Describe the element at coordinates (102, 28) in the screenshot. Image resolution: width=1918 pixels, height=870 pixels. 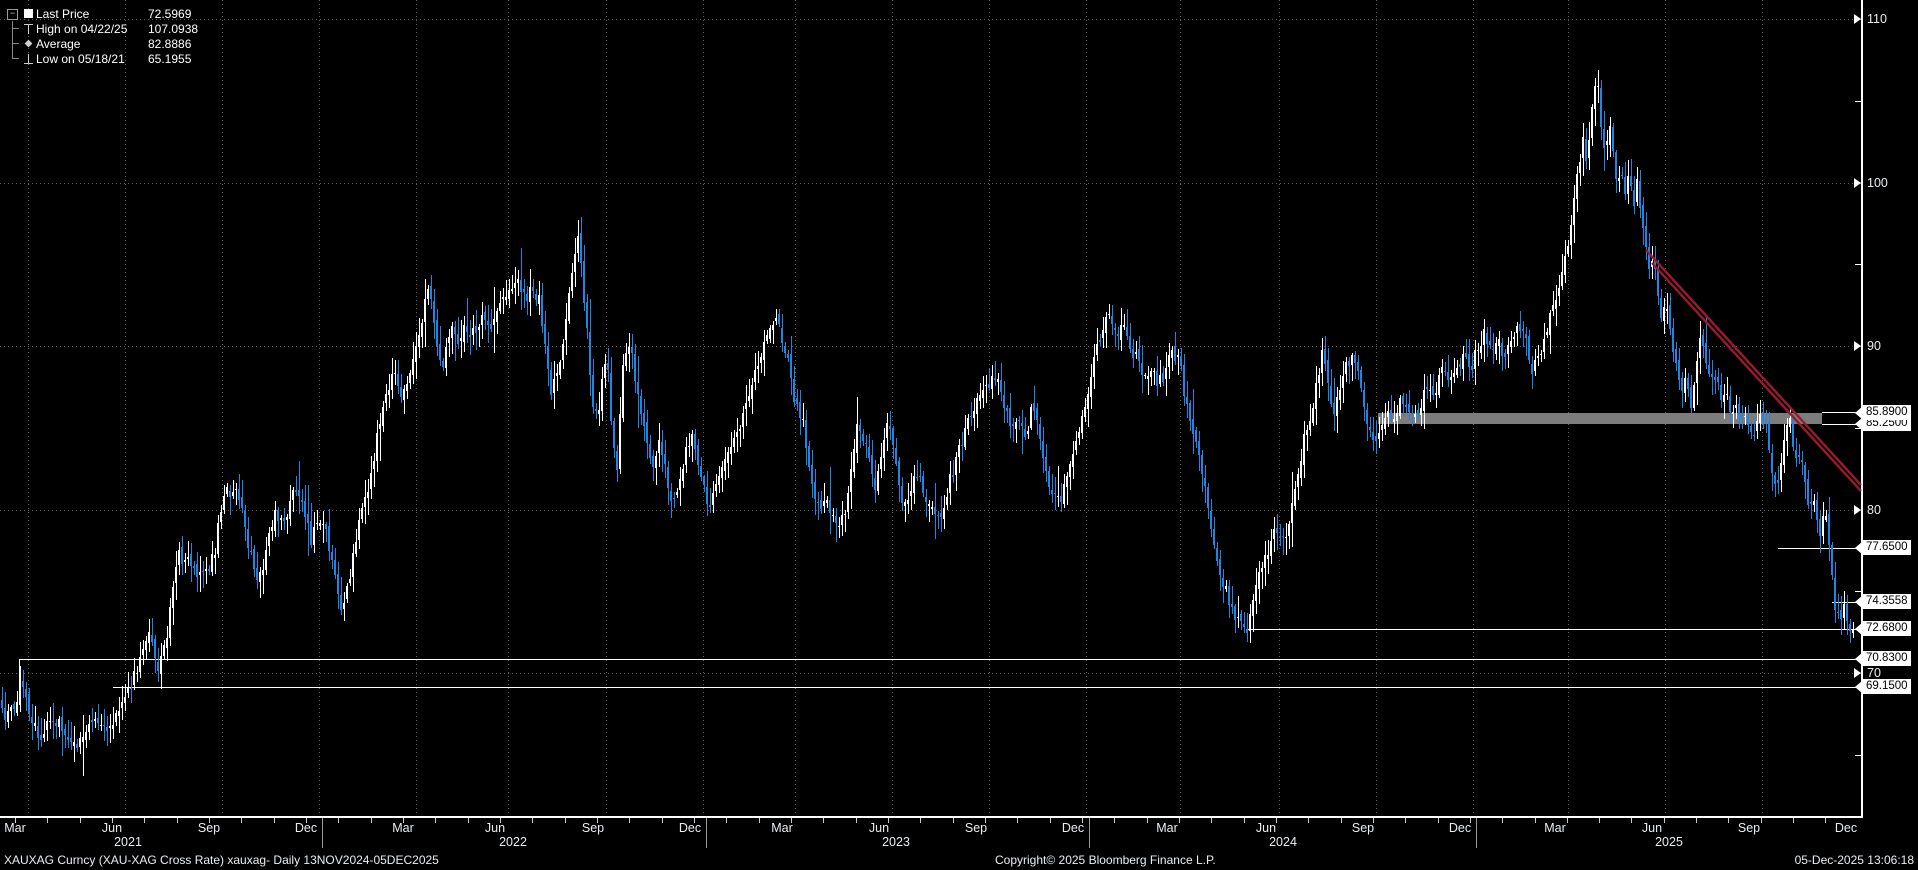
I see `legend-row: High on 04/22/25 107.0938` at that location.